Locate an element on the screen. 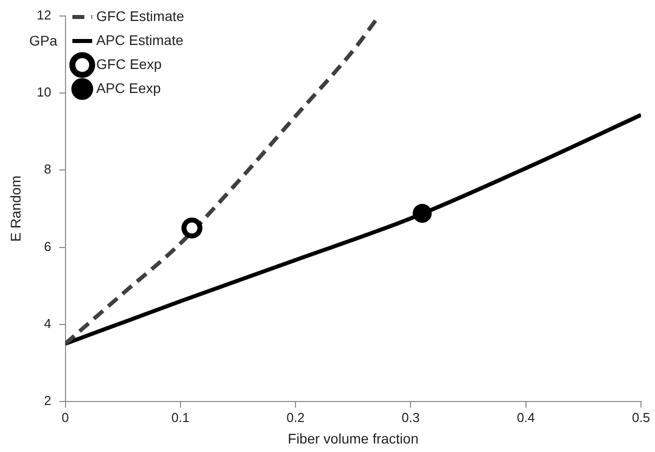 The width and height of the screenshot is (655, 452). legend-label: APC Estimate is located at coordinates (140, 40).